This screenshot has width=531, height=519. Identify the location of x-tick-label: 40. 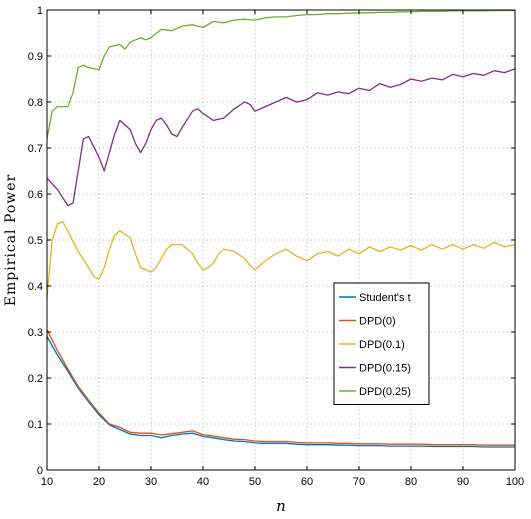
(203, 482).